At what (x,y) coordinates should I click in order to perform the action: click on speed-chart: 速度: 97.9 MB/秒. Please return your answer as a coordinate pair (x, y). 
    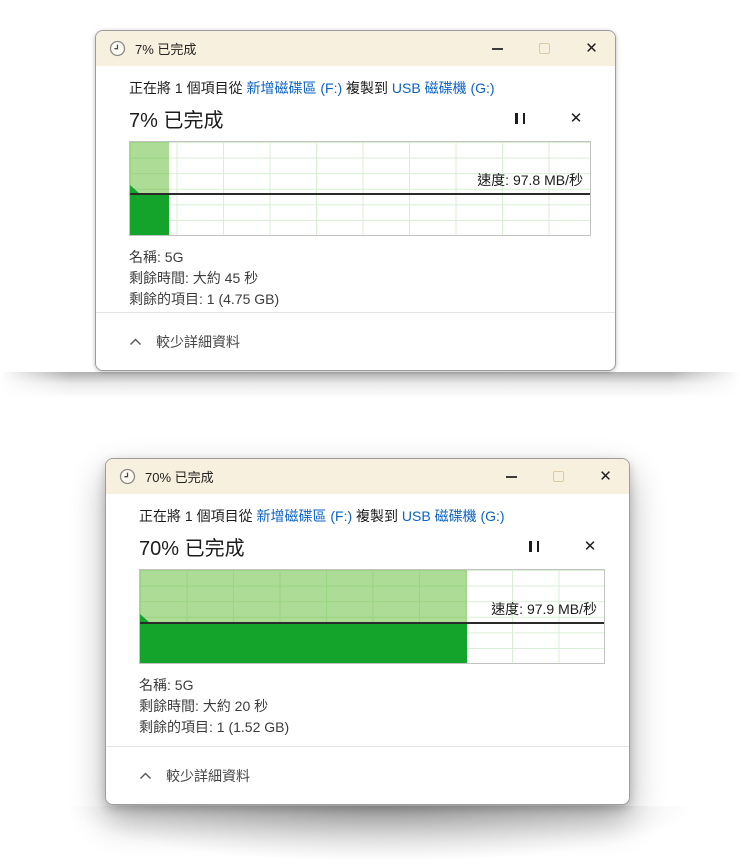
    Looking at the image, I should click on (372, 616).